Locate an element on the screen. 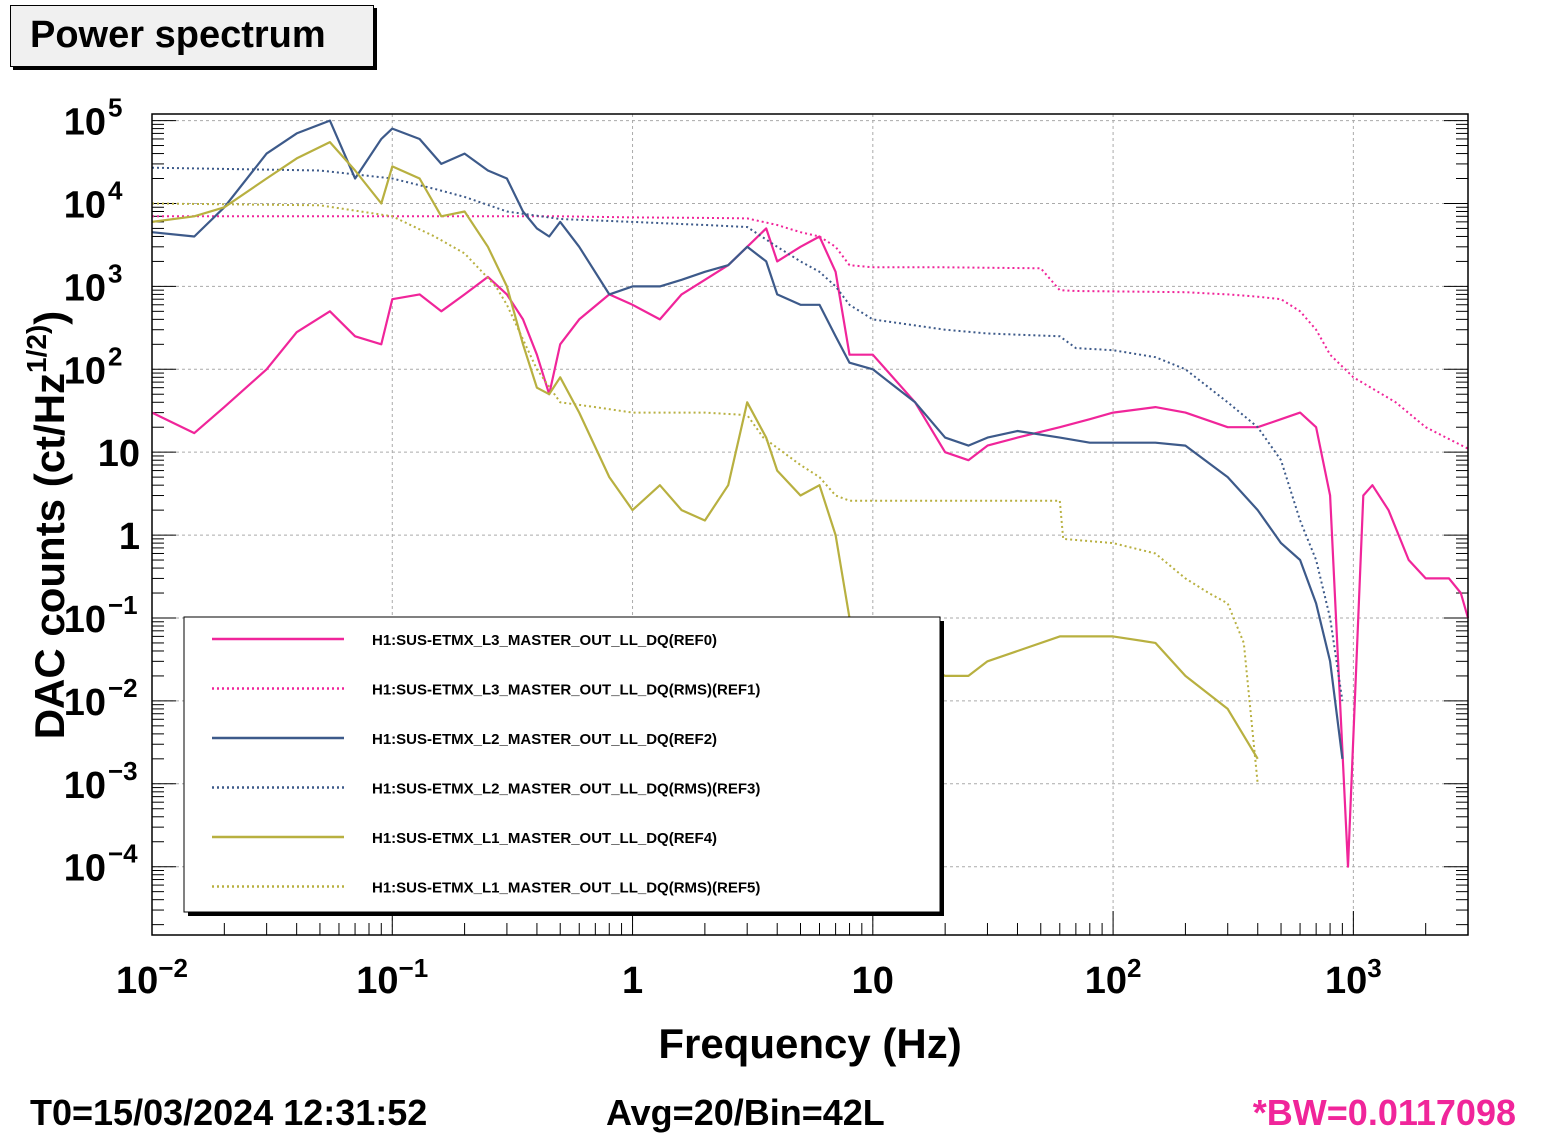 The width and height of the screenshot is (1546, 1140). averaging-info: Avg=20/Bin=42L is located at coordinates (745, 1112).